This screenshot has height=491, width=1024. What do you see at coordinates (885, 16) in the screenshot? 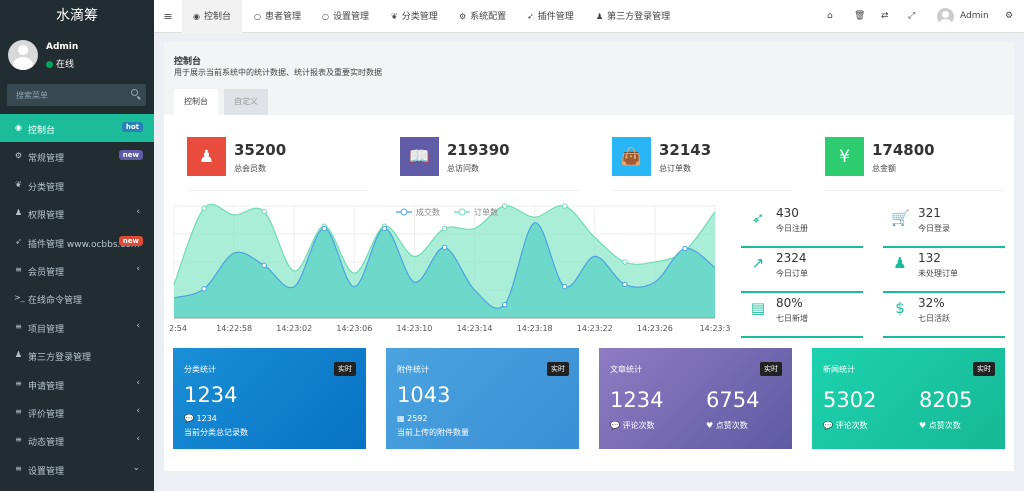
I see `translate-icon: ⇄` at bounding box center [885, 16].